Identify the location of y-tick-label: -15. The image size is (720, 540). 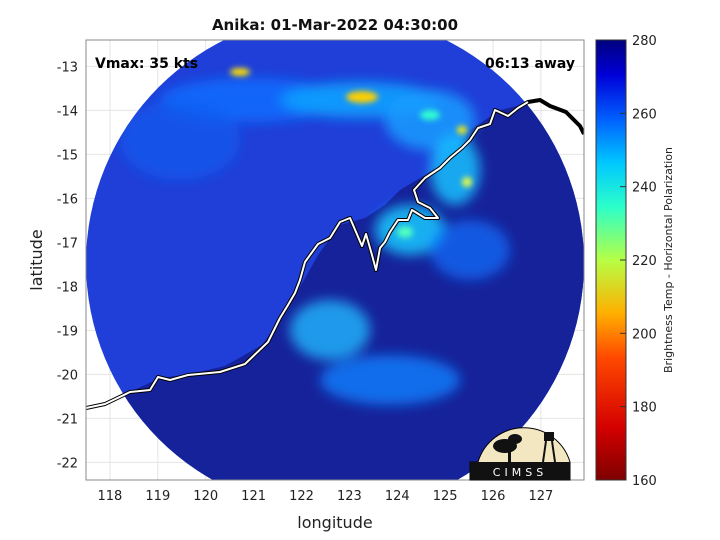
(67, 155).